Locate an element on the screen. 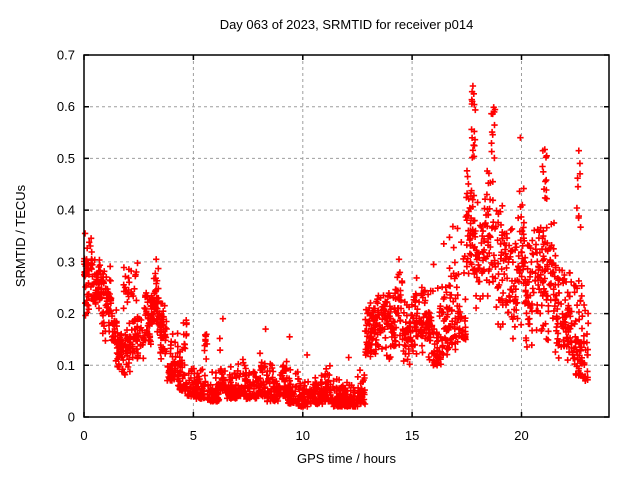 This screenshot has width=640, height=480. y-tick-label: 0.2 is located at coordinates (66, 313).